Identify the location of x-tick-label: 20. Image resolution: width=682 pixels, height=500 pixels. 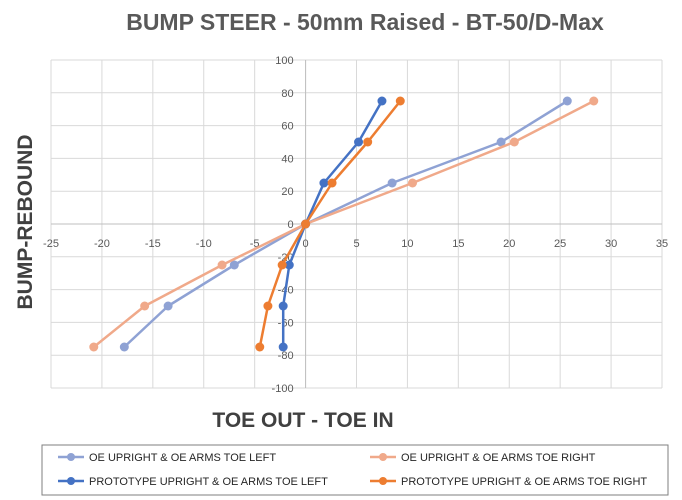
(509, 244).